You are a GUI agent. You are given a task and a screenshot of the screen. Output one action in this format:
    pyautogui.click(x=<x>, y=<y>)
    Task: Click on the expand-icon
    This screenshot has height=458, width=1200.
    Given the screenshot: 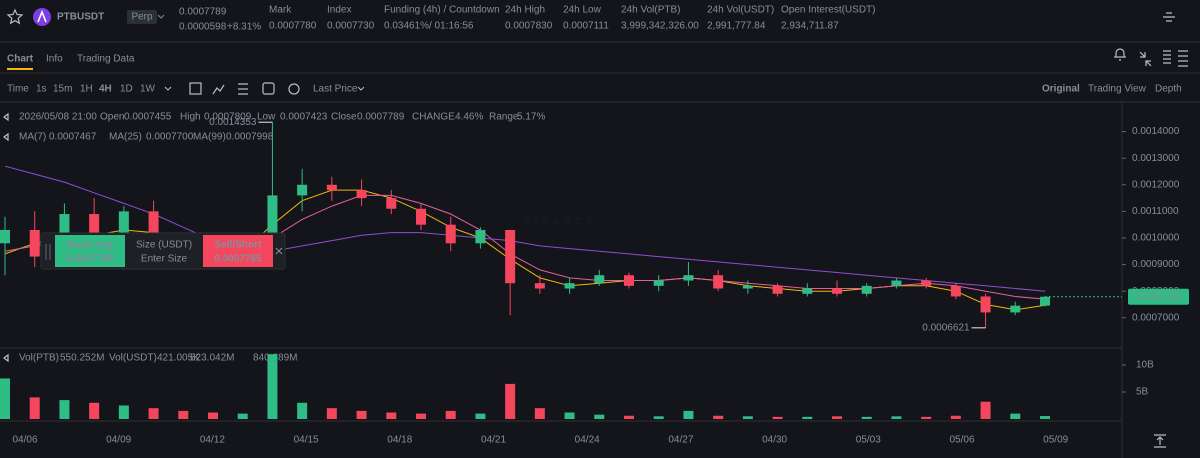 What is the action you would take?
    pyautogui.click(x=1145, y=59)
    